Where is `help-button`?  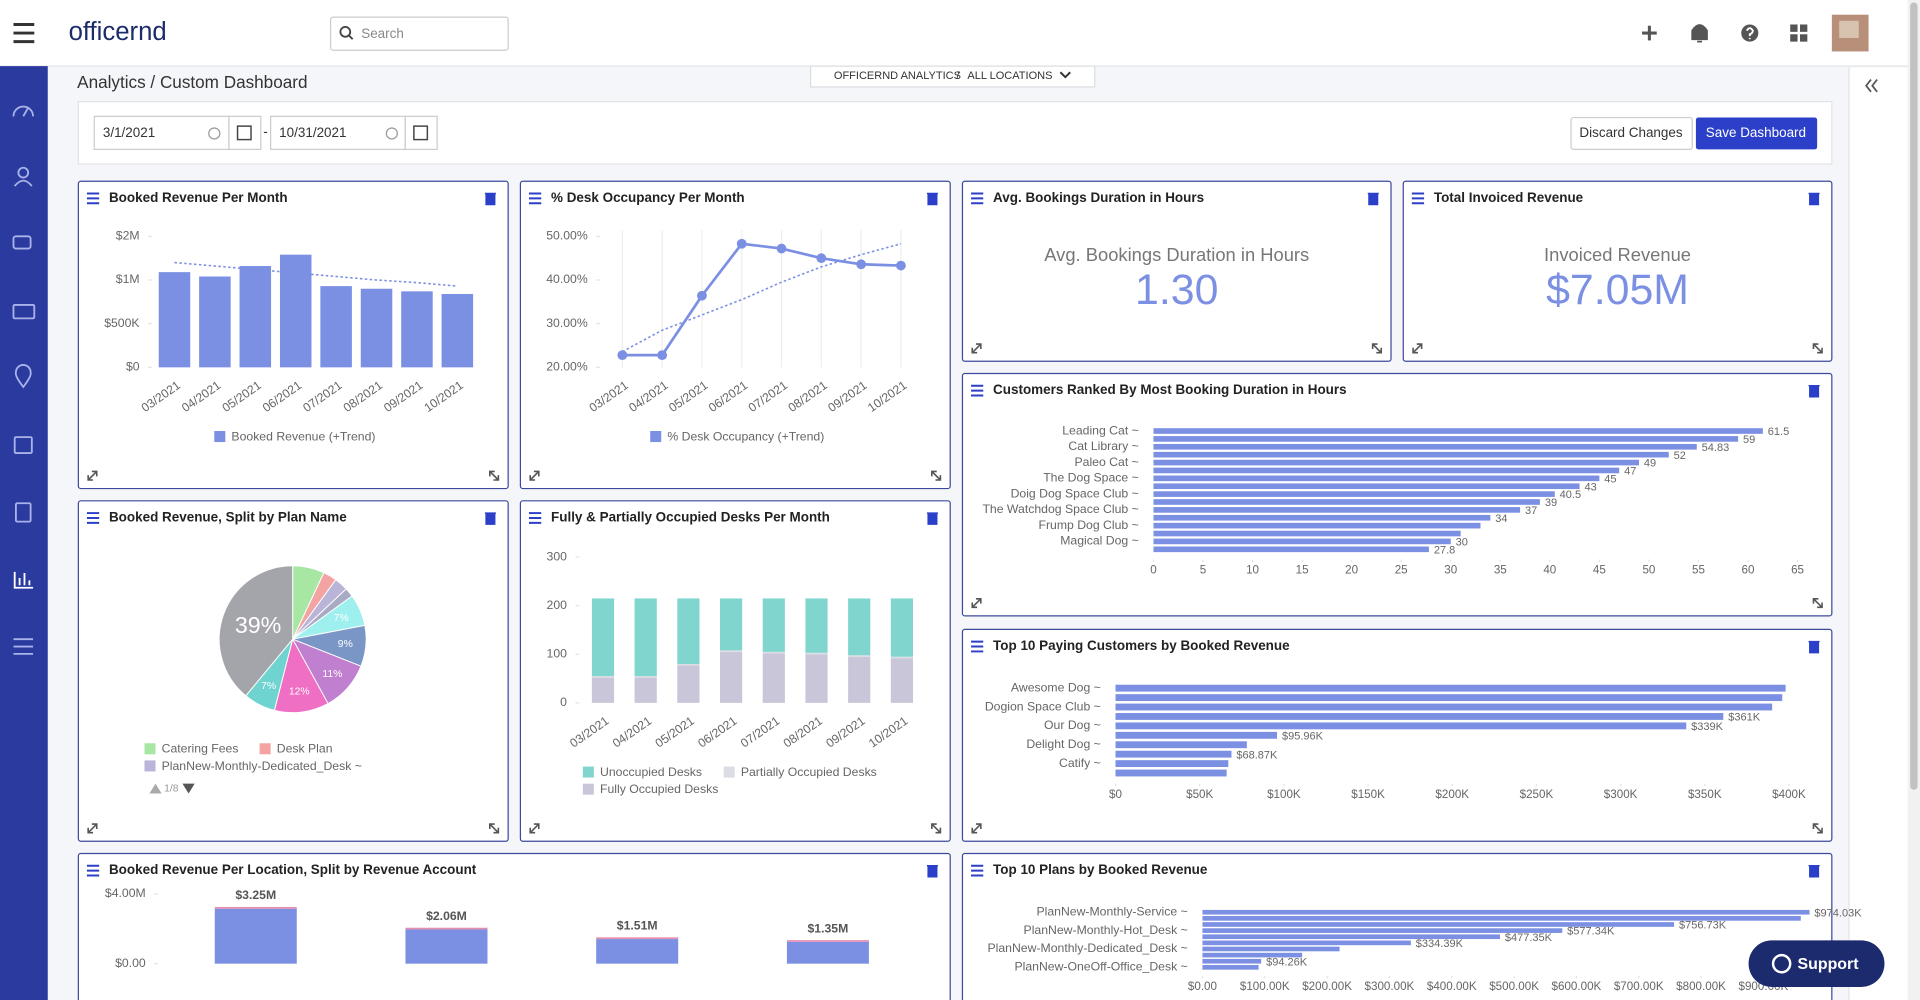
help-button is located at coordinates (1750, 33).